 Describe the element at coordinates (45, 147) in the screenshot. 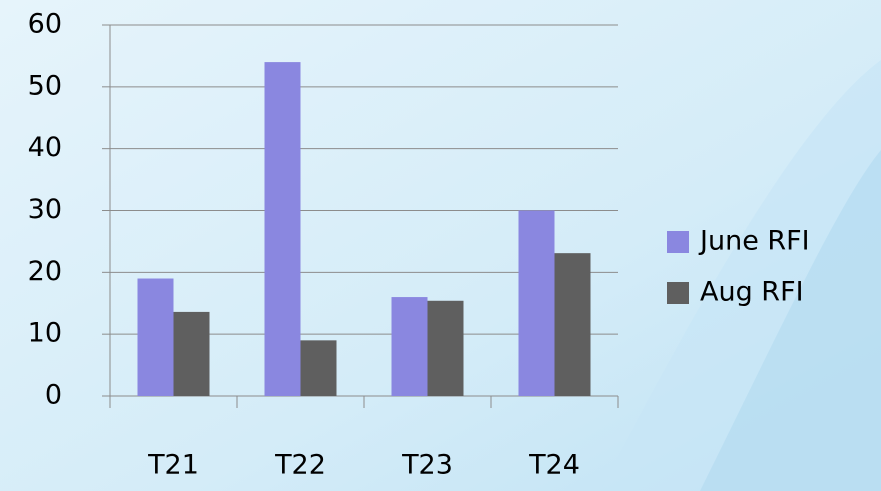

I see `y-tick-label: 40` at that location.